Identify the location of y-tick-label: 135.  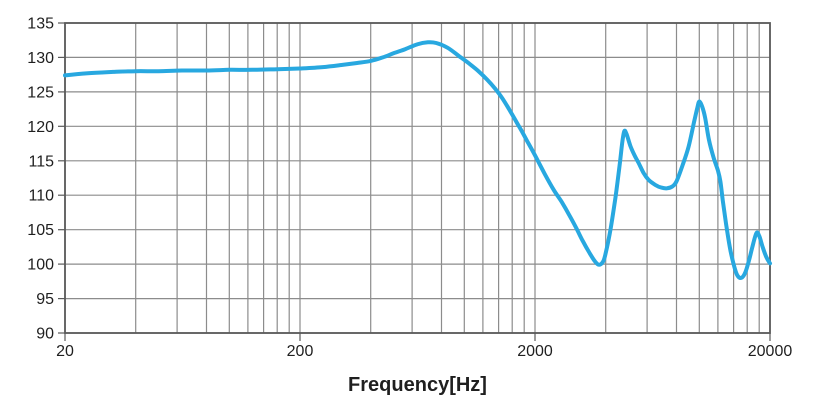
(40, 24).